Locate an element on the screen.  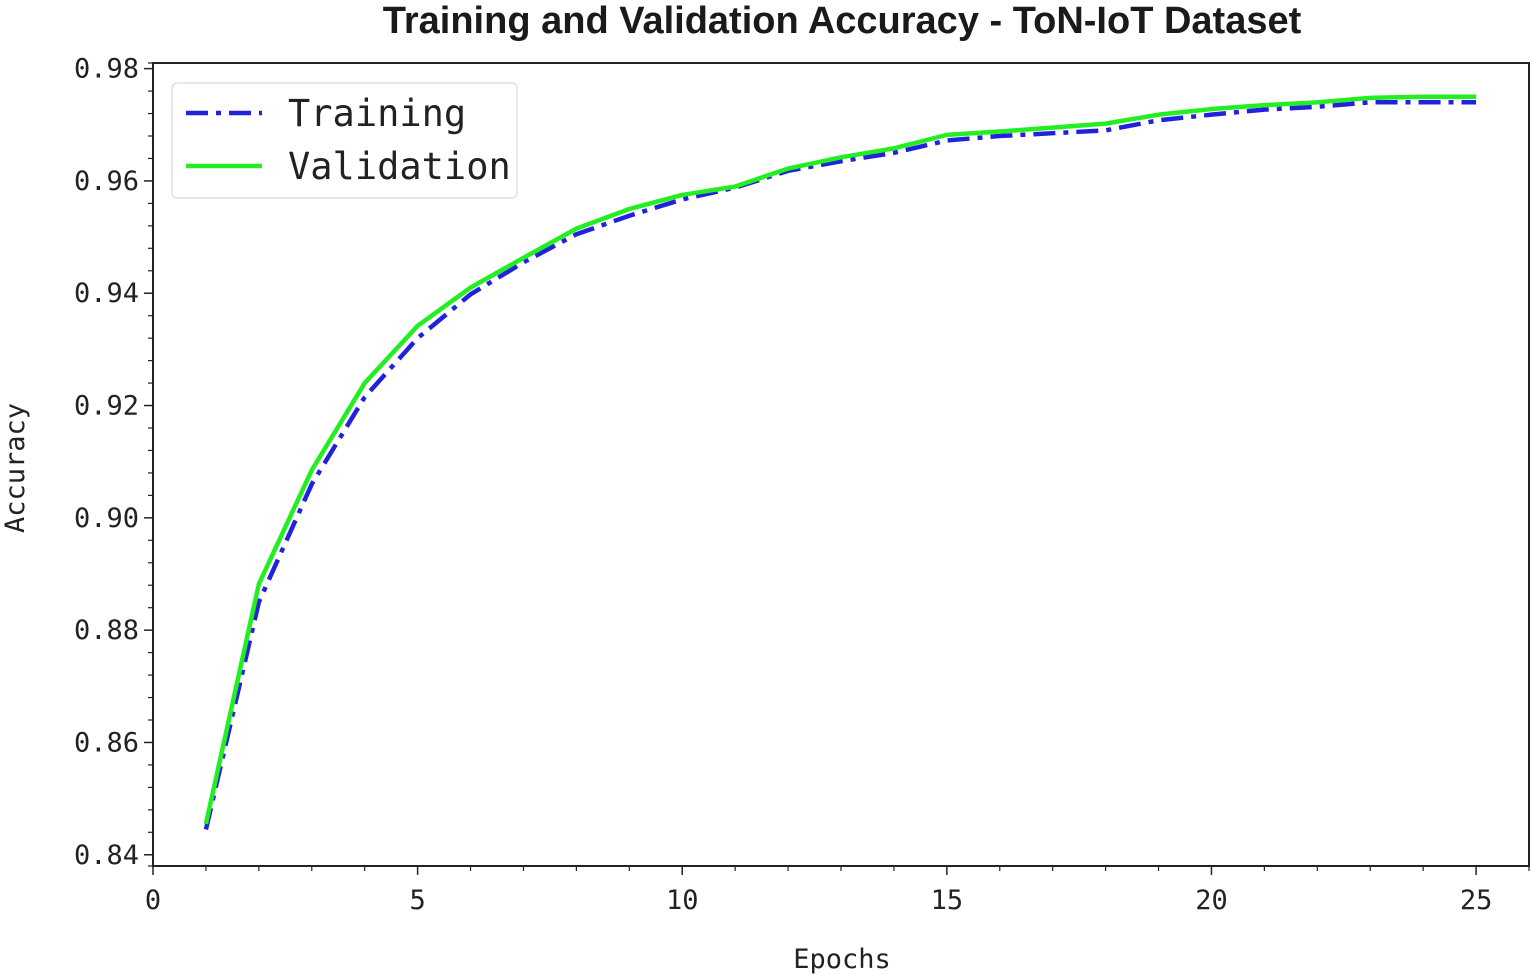
legend-frame is located at coordinates (344, 140).